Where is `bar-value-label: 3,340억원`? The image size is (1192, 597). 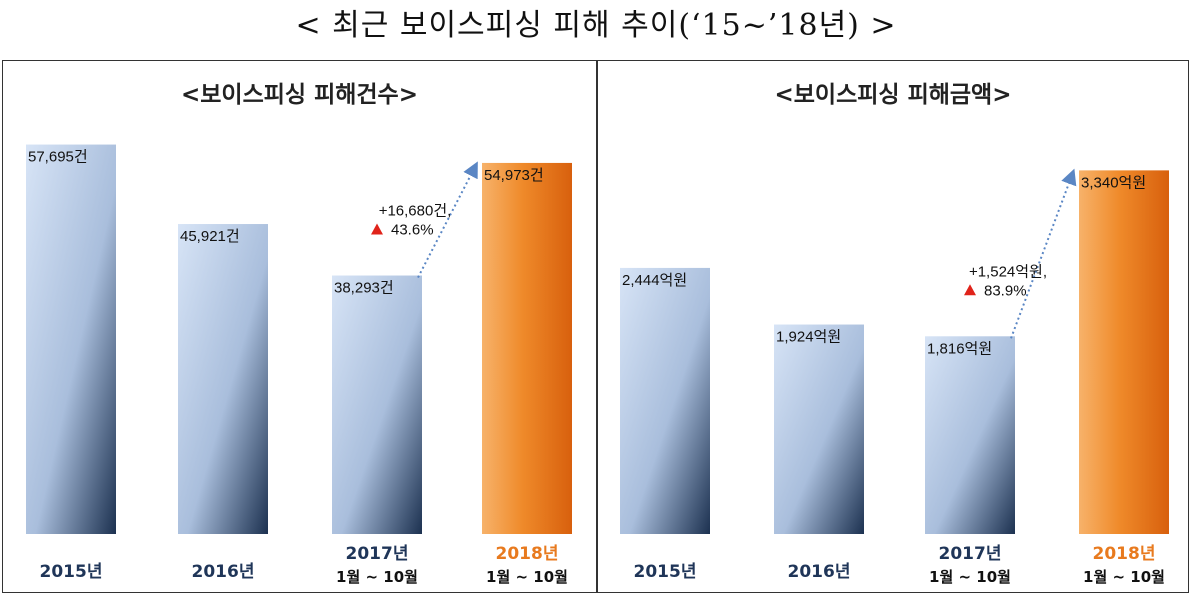 bar-value-label: 3,340억원 is located at coordinates (1113, 182).